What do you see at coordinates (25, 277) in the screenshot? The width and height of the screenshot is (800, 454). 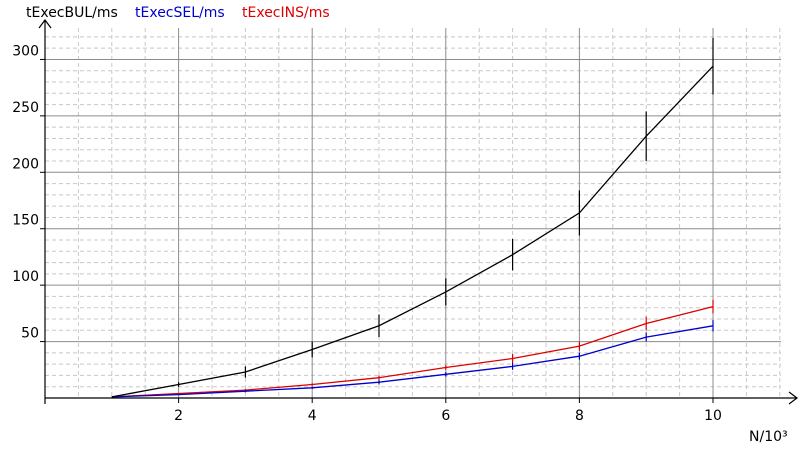 I see `y-tick-label: 100` at bounding box center [25, 277].